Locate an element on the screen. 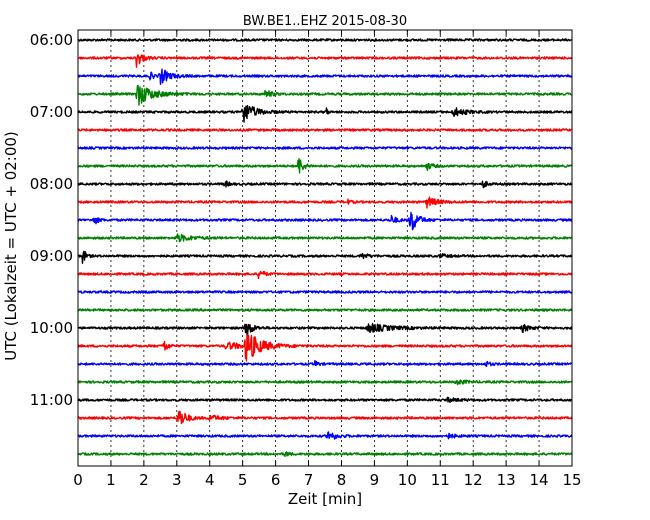 The height and width of the screenshot is (520, 650). chart-title: BW.BE1..EHZ 2015-08-30 is located at coordinates (325, 21).